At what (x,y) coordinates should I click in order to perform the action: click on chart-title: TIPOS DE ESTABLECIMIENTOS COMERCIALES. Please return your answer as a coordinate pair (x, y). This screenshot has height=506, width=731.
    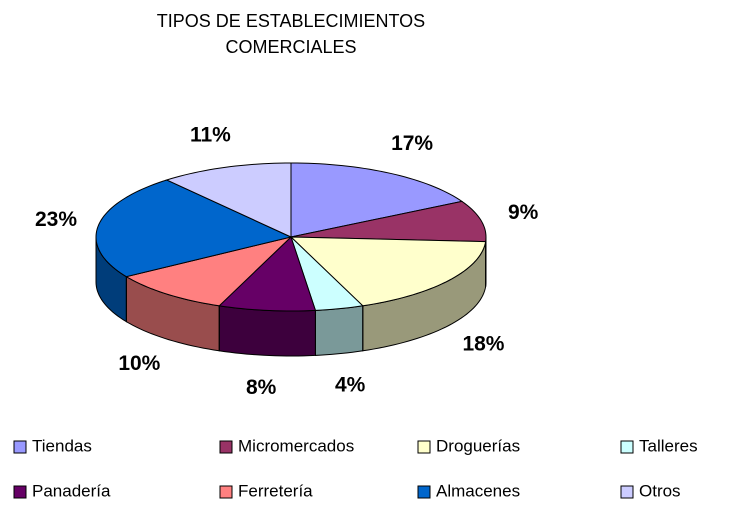
    Looking at the image, I should click on (291, 34).